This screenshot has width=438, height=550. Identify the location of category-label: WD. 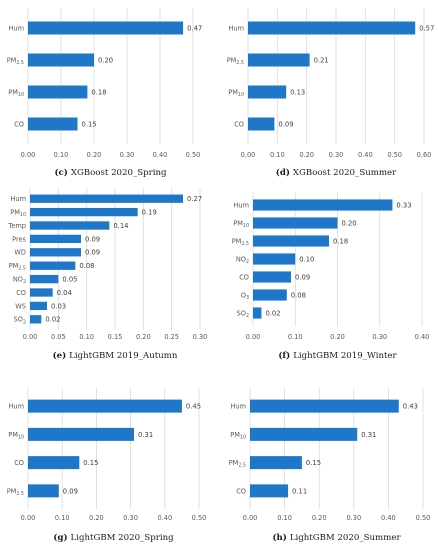
(20, 253).